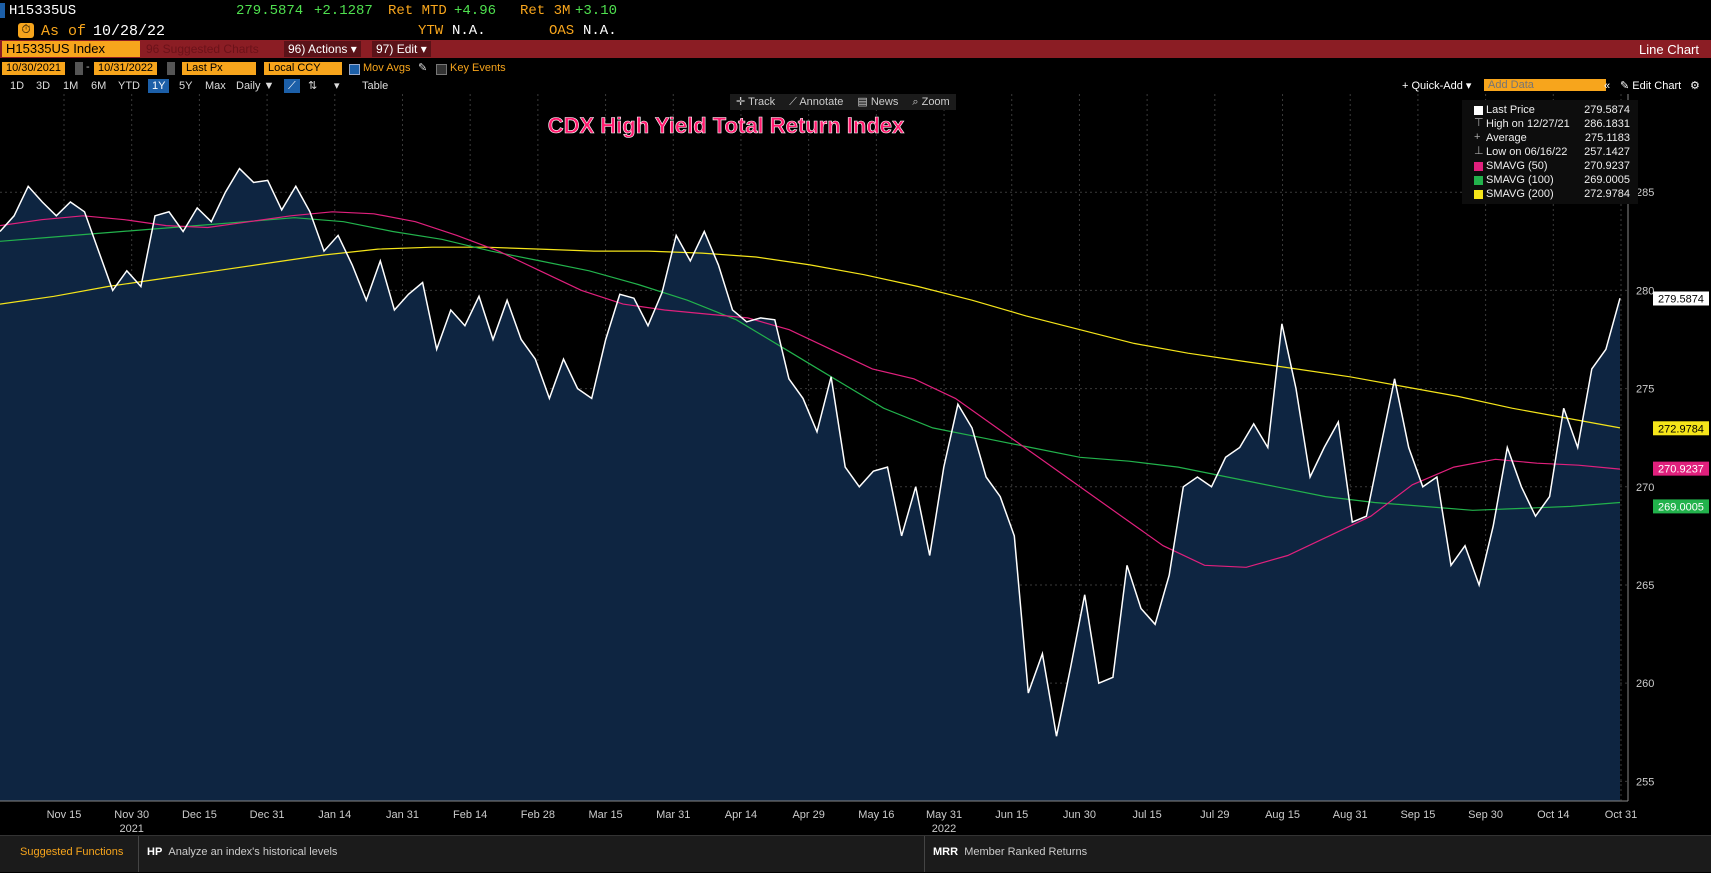 The height and width of the screenshot is (873, 1711). I want to click on x-tick-label: Mar 31, so click(673, 815).